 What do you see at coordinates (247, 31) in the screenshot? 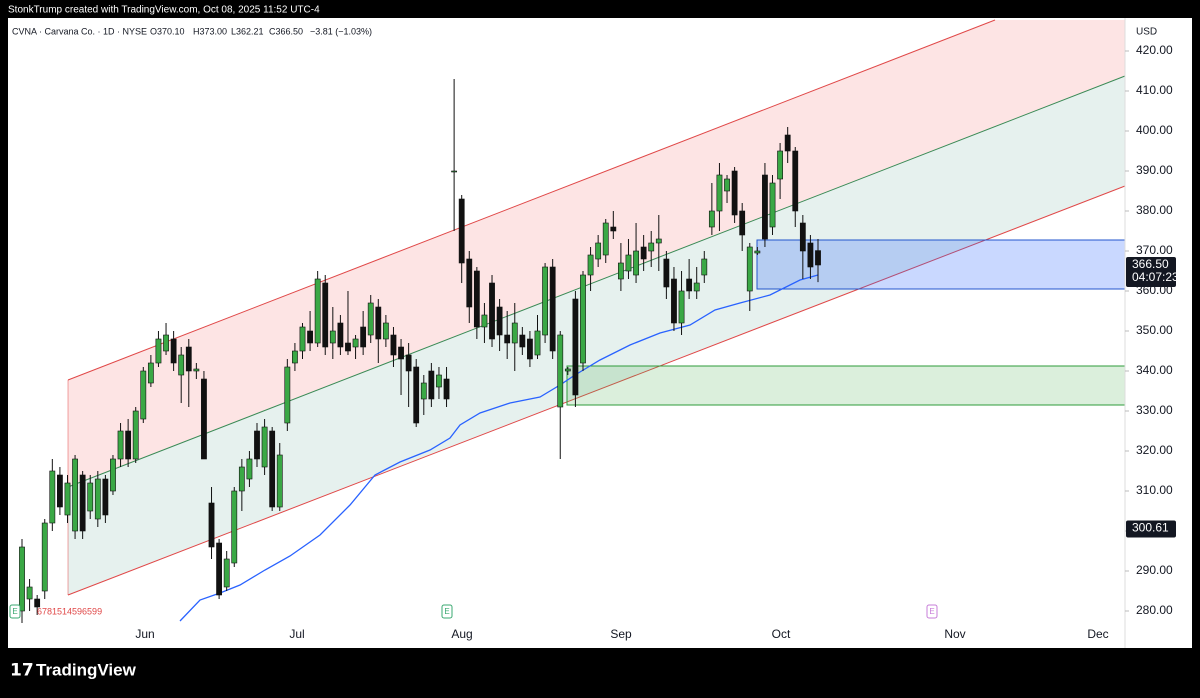
I see `low-label: L362.21` at bounding box center [247, 31].